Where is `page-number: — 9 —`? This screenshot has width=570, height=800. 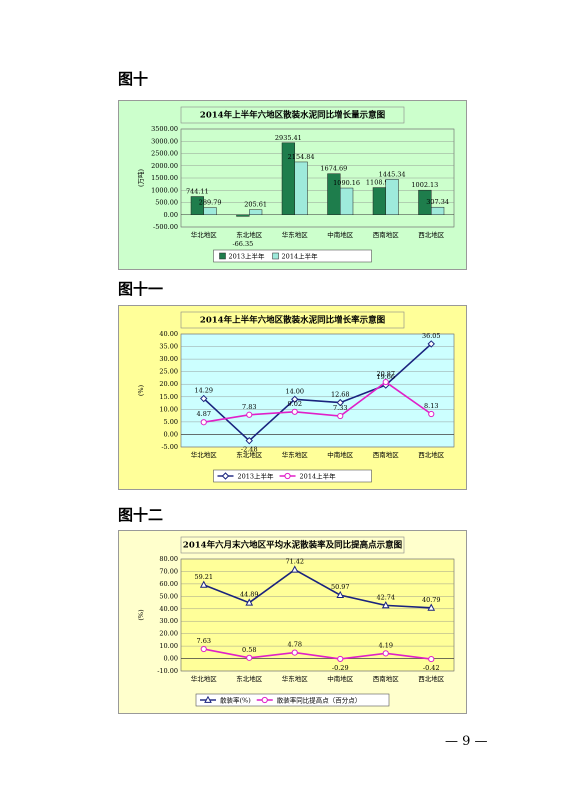 page-number: — 9 — is located at coordinates (466, 741).